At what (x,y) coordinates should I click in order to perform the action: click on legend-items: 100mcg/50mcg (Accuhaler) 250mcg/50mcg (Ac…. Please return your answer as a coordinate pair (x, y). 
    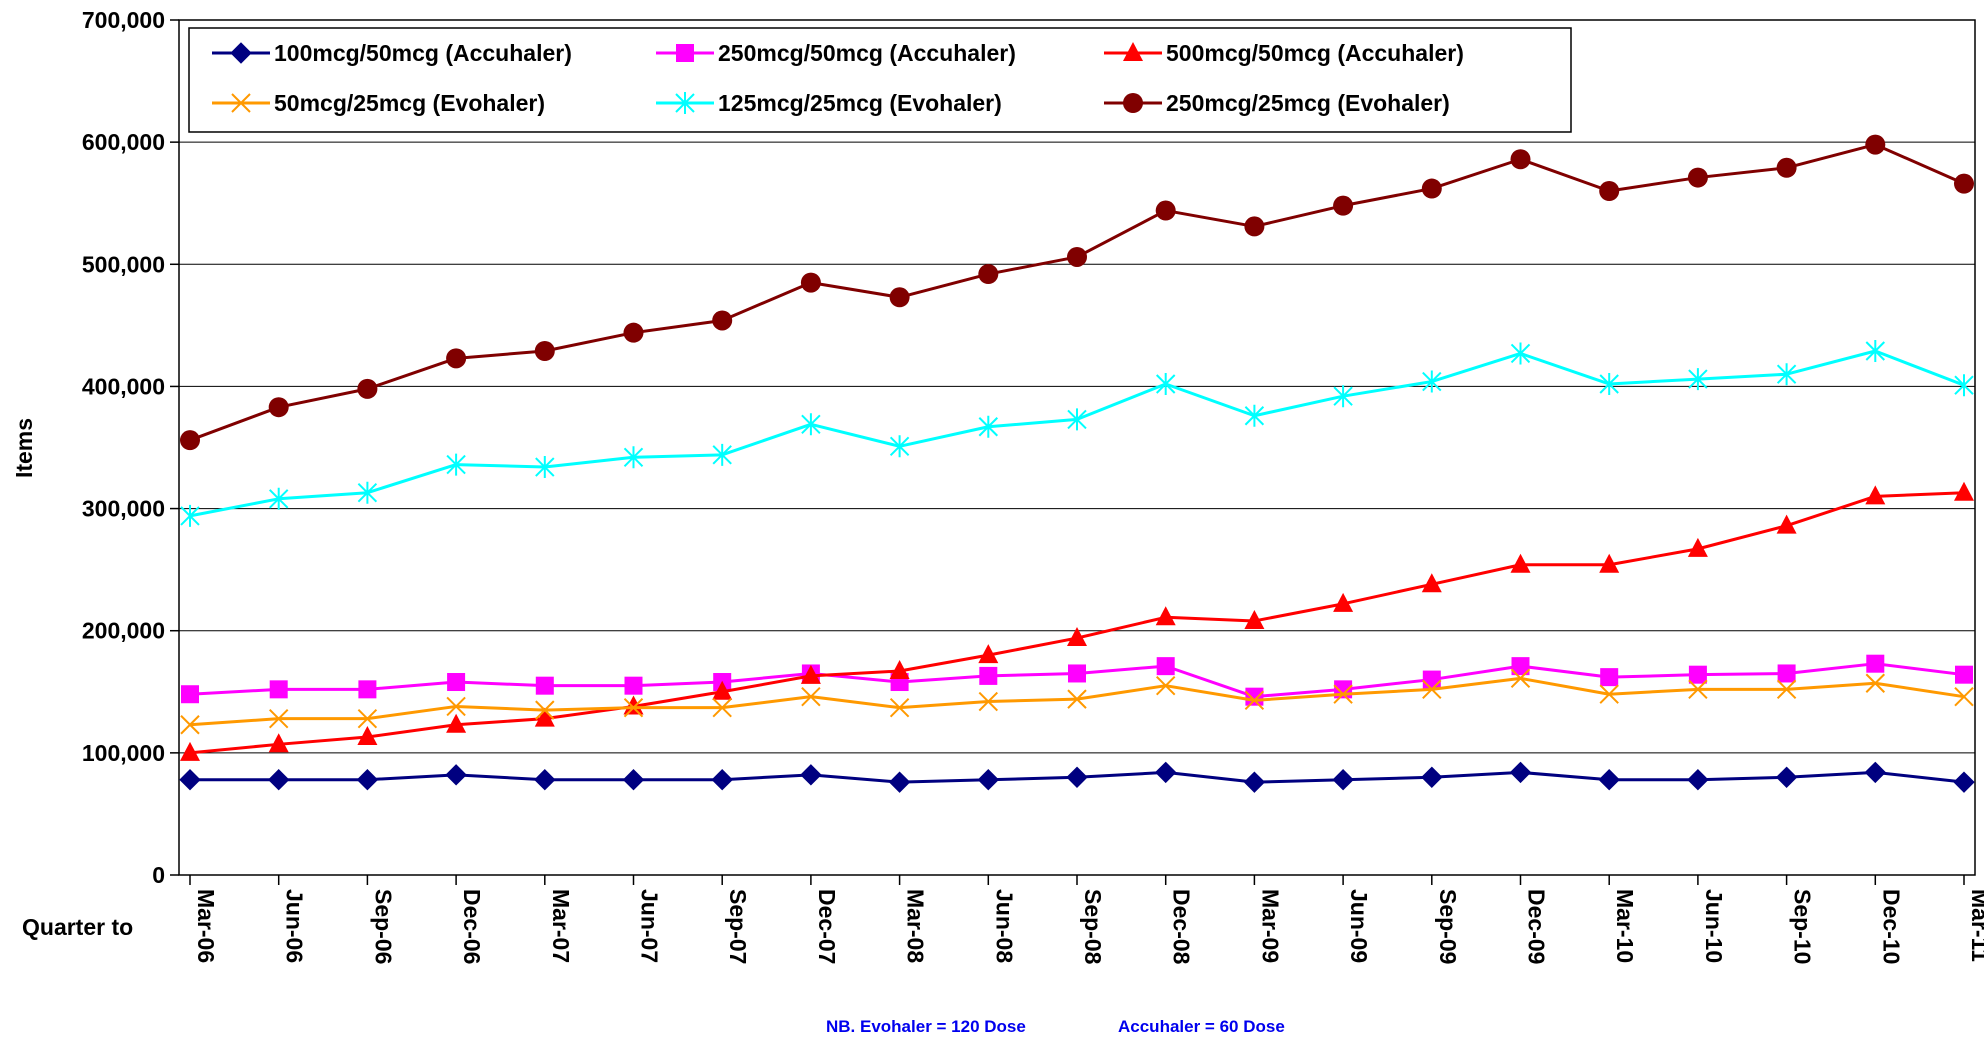
    Looking at the image, I should click on (838, 78).